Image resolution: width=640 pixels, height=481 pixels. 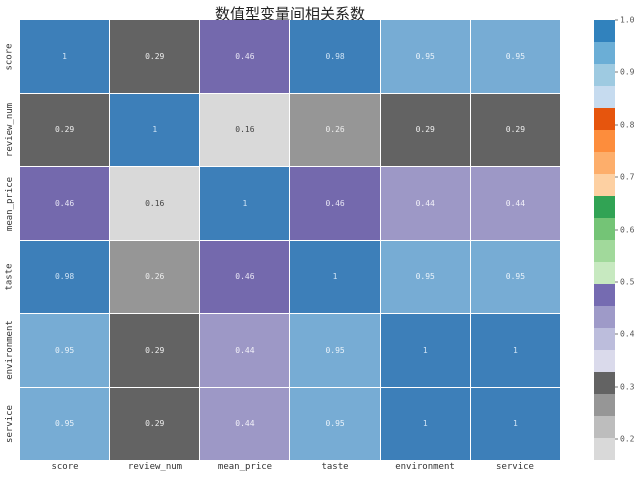 What do you see at coordinates (515, 467) in the screenshot?
I see `x-label-service: service` at bounding box center [515, 467].